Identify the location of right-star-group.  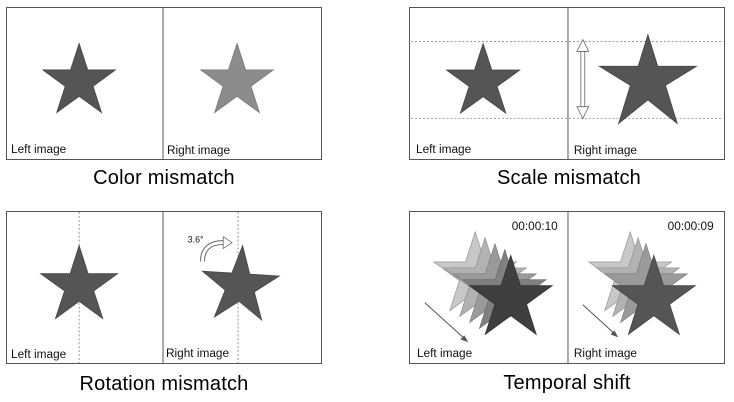
(241, 283).